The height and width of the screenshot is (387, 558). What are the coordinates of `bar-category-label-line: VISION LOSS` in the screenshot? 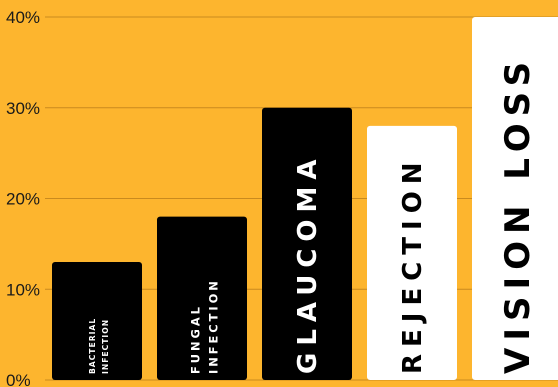 It's located at (518, 214).